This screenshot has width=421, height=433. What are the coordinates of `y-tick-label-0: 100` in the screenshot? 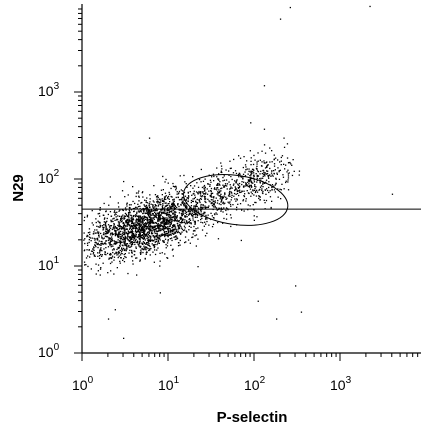 It's located at (49, 351).